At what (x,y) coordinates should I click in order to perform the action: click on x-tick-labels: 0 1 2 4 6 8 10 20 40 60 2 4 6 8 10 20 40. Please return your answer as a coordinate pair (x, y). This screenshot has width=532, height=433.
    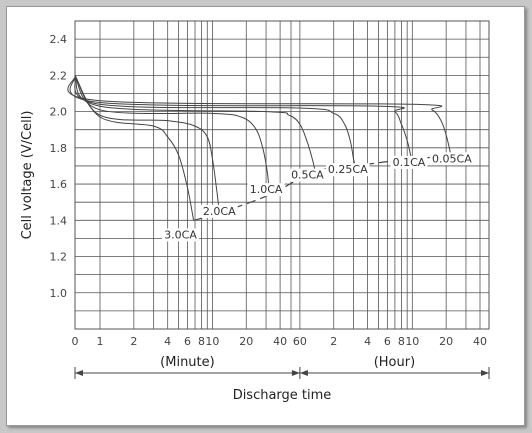
    Looking at the image, I should click on (280, 341).